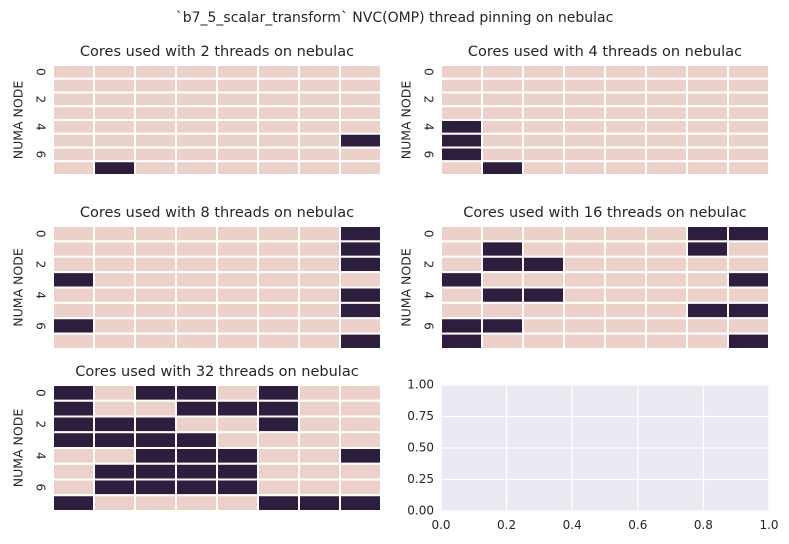 Image resolution: width=789 pixels, height=544 pixels. Describe the element at coordinates (707, 154) in the screenshot. I see `heatmap-cell-r6-c6` at that location.